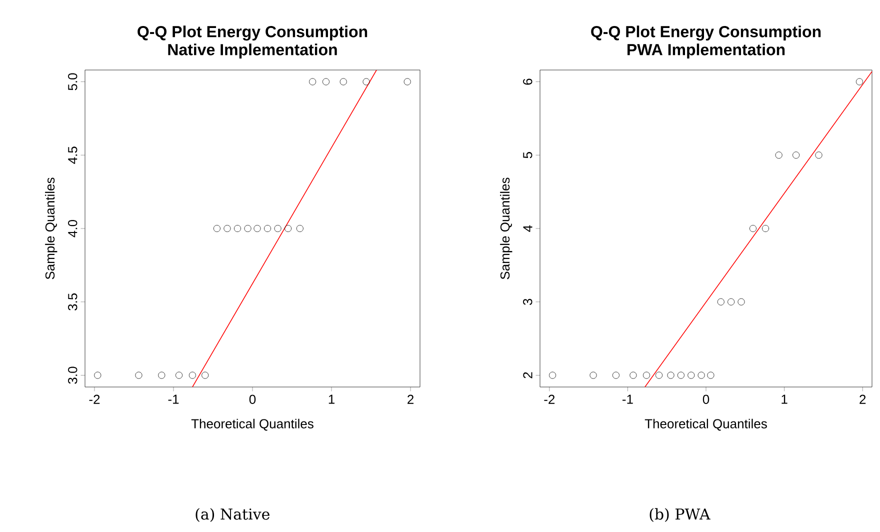 The width and height of the screenshot is (880, 532). I want to click on y-tick-label: 3.0, so click(73, 375).